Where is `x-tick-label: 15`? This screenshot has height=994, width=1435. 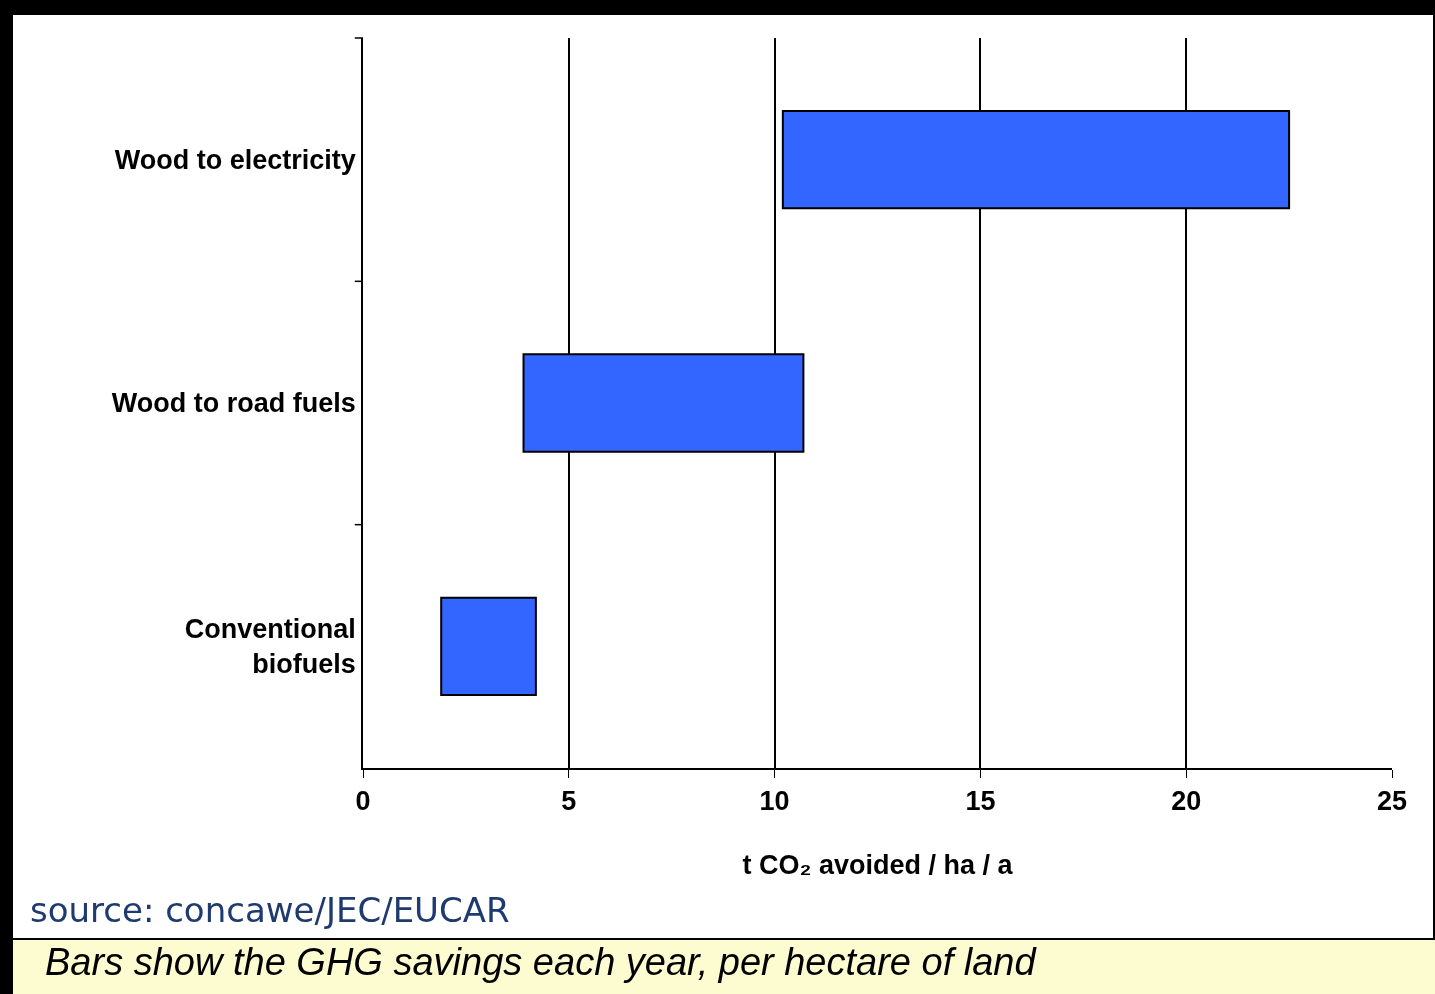
x-tick-label: 15 is located at coordinates (980, 801).